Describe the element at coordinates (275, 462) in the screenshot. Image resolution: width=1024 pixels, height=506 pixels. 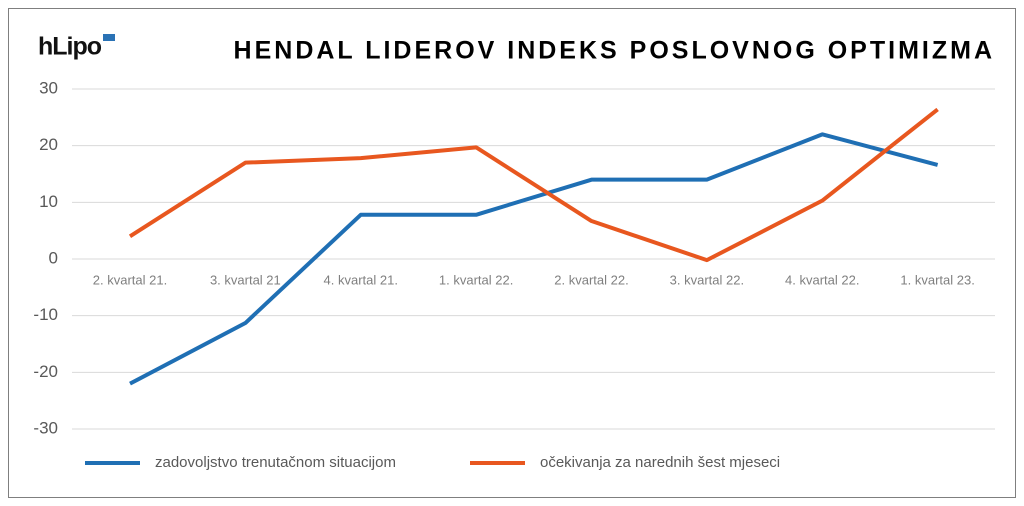
I see `legend-label: zadovoljstvo trenutačnom situacijom` at that location.